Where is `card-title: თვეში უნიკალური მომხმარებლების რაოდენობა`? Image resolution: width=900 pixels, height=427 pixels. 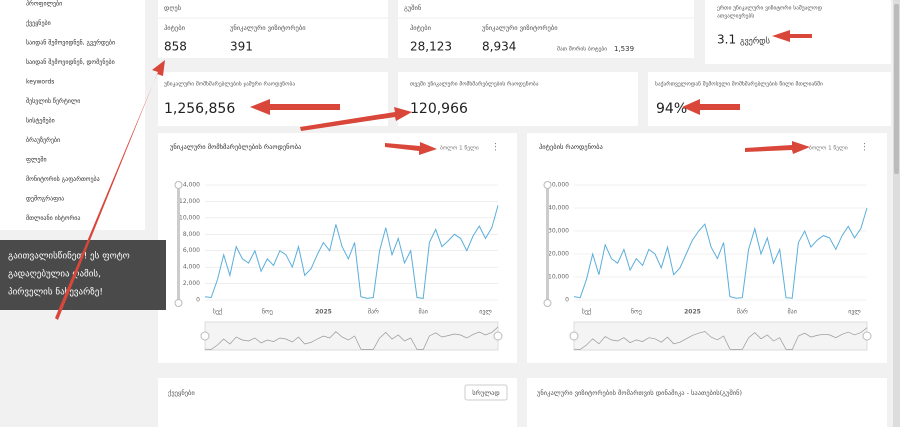 card-title: თვეში უნიკალური მომხმარებლების რაოდენობა is located at coordinates (474, 84).